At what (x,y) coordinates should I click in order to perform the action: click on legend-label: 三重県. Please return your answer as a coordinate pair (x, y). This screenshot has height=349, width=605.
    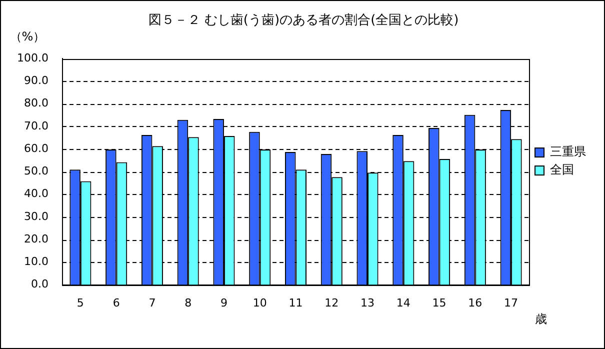
    Looking at the image, I should click on (568, 151).